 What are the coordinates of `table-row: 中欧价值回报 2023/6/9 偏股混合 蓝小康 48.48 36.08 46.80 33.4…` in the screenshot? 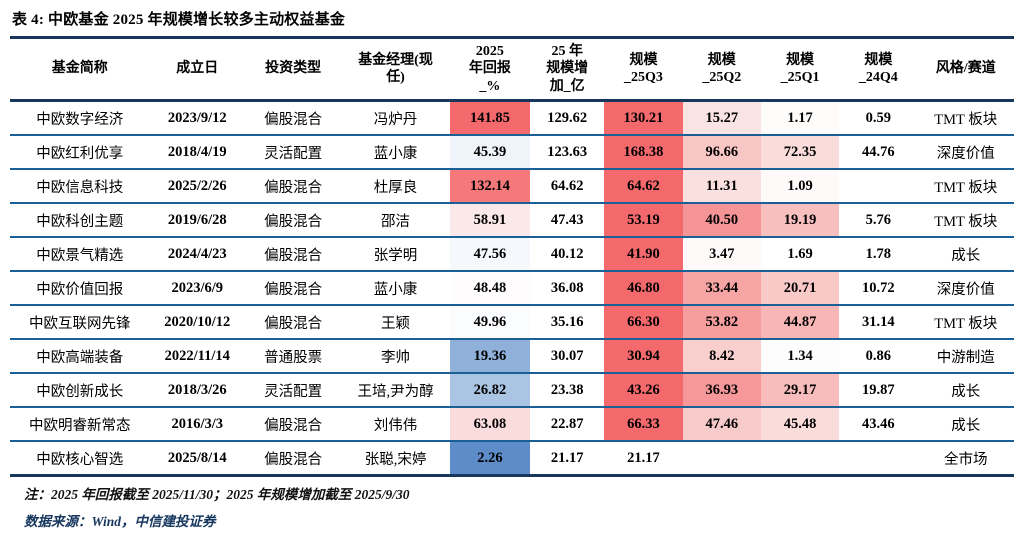 It's located at (512, 287).